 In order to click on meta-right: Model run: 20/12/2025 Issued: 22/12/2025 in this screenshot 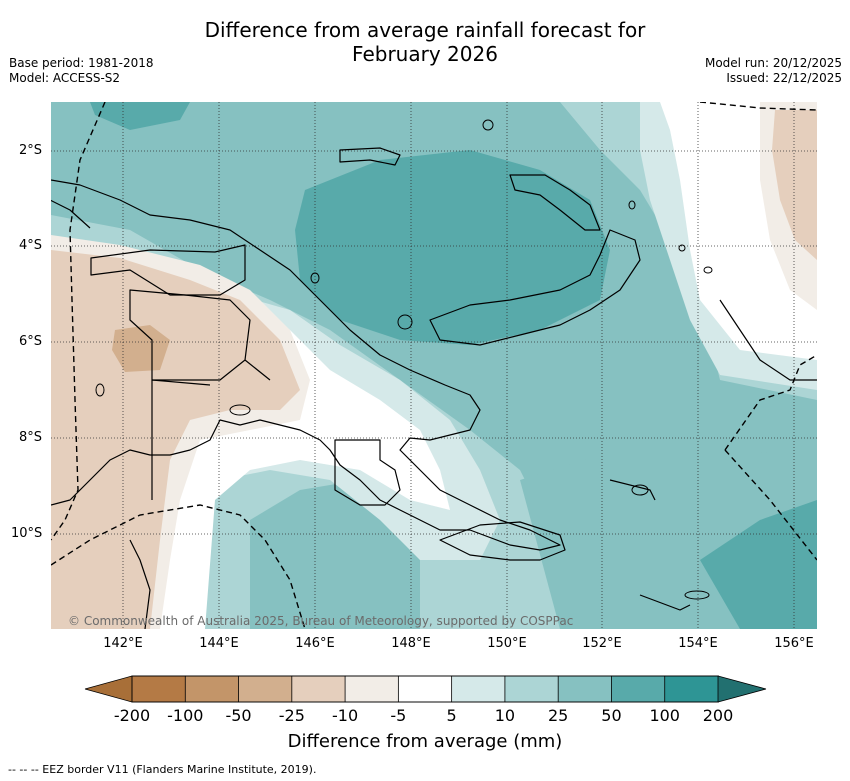, I will do `click(773, 71)`.